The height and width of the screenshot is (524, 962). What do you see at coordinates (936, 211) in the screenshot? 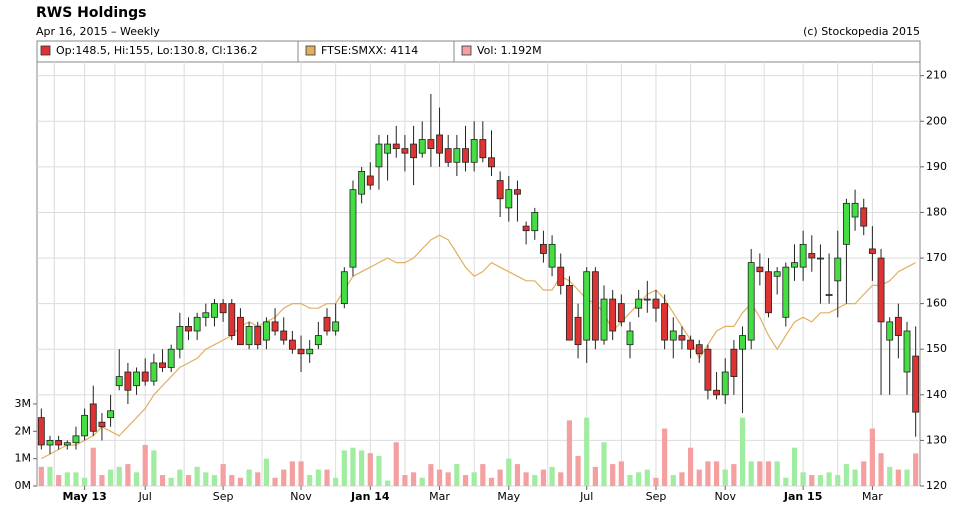
I see `y-tick-label: 180` at bounding box center [936, 211].